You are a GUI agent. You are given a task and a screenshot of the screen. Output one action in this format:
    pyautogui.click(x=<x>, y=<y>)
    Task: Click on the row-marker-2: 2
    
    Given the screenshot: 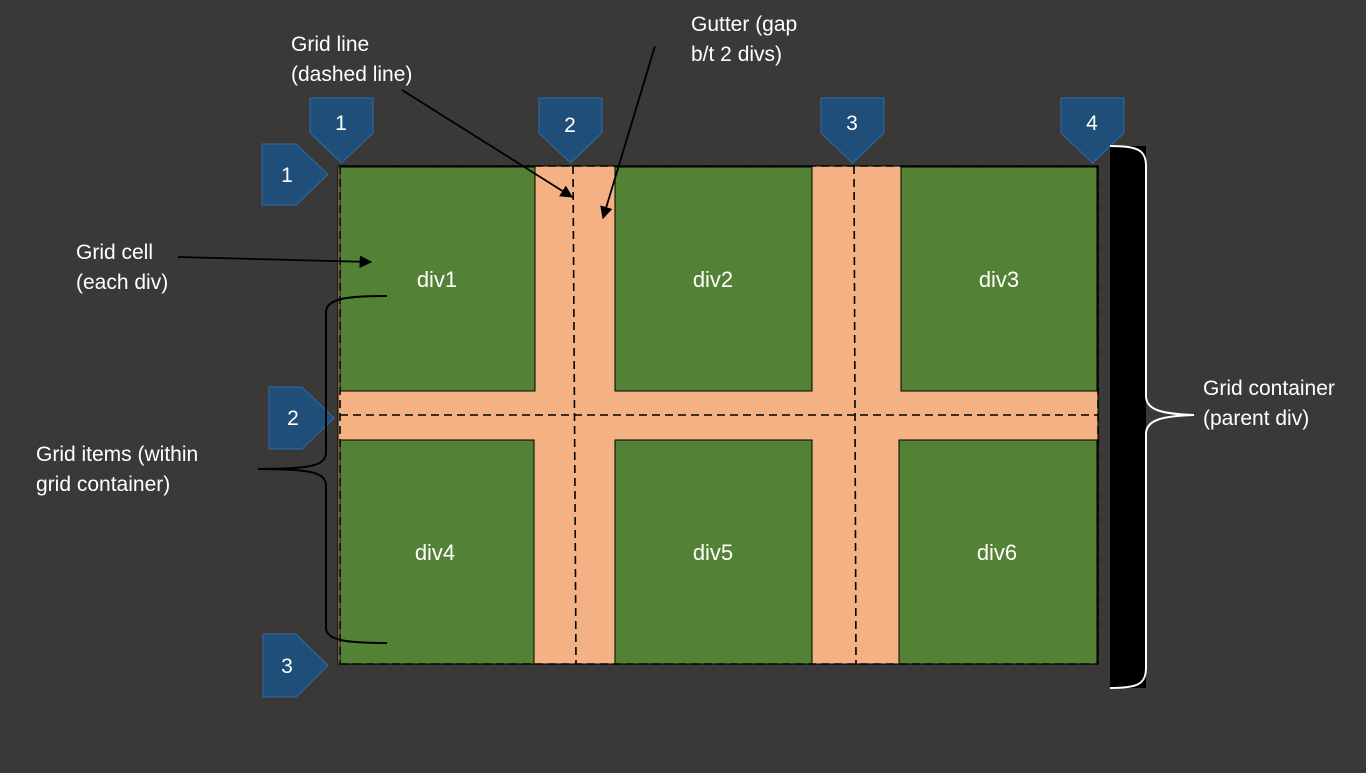 What is the action you would take?
    pyautogui.click(x=301, y=418)
    